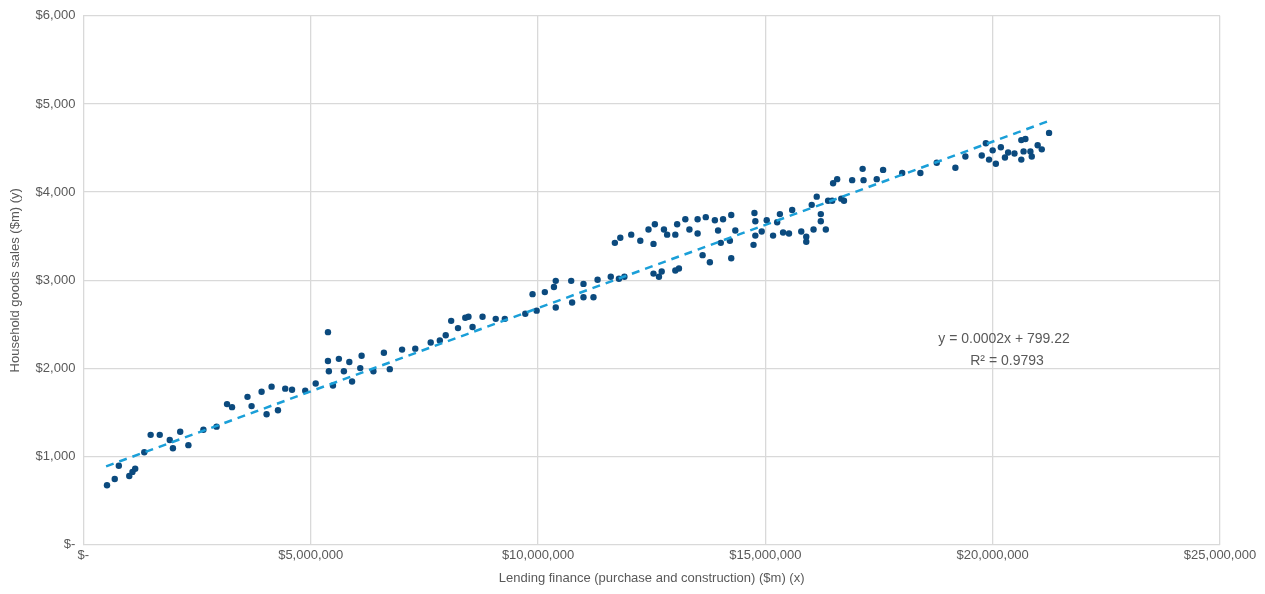 The width and height of the screenshot is (1265, 594). Describe the element at coordinates (1007, 360) in the screenshot. I see `annotation: R² = 0.9793` at that location.